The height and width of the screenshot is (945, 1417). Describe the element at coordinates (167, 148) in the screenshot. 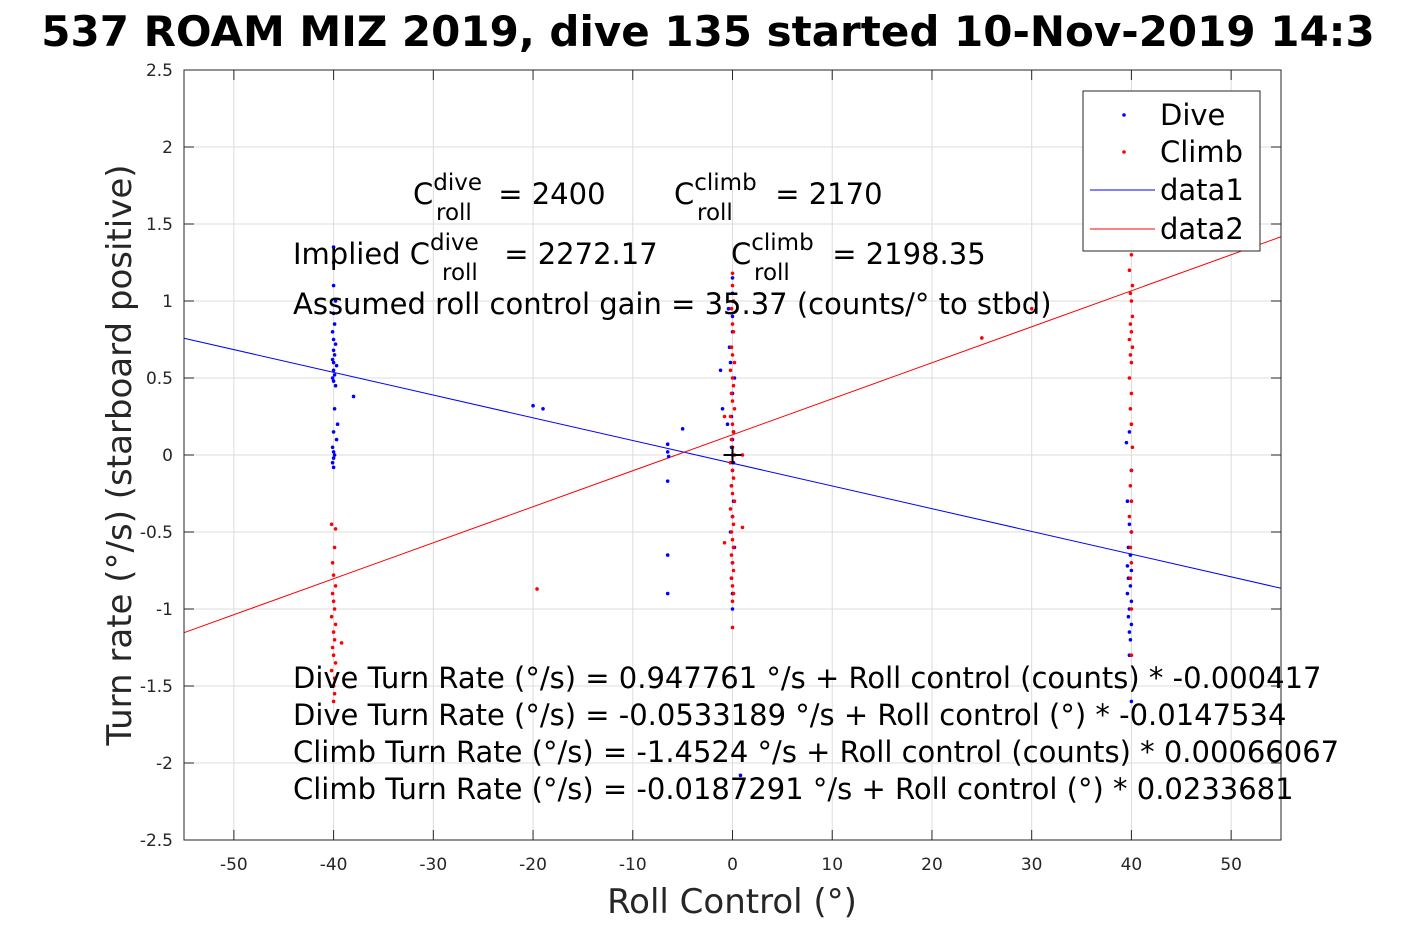

I see `y-tick-label: 2` at that location.